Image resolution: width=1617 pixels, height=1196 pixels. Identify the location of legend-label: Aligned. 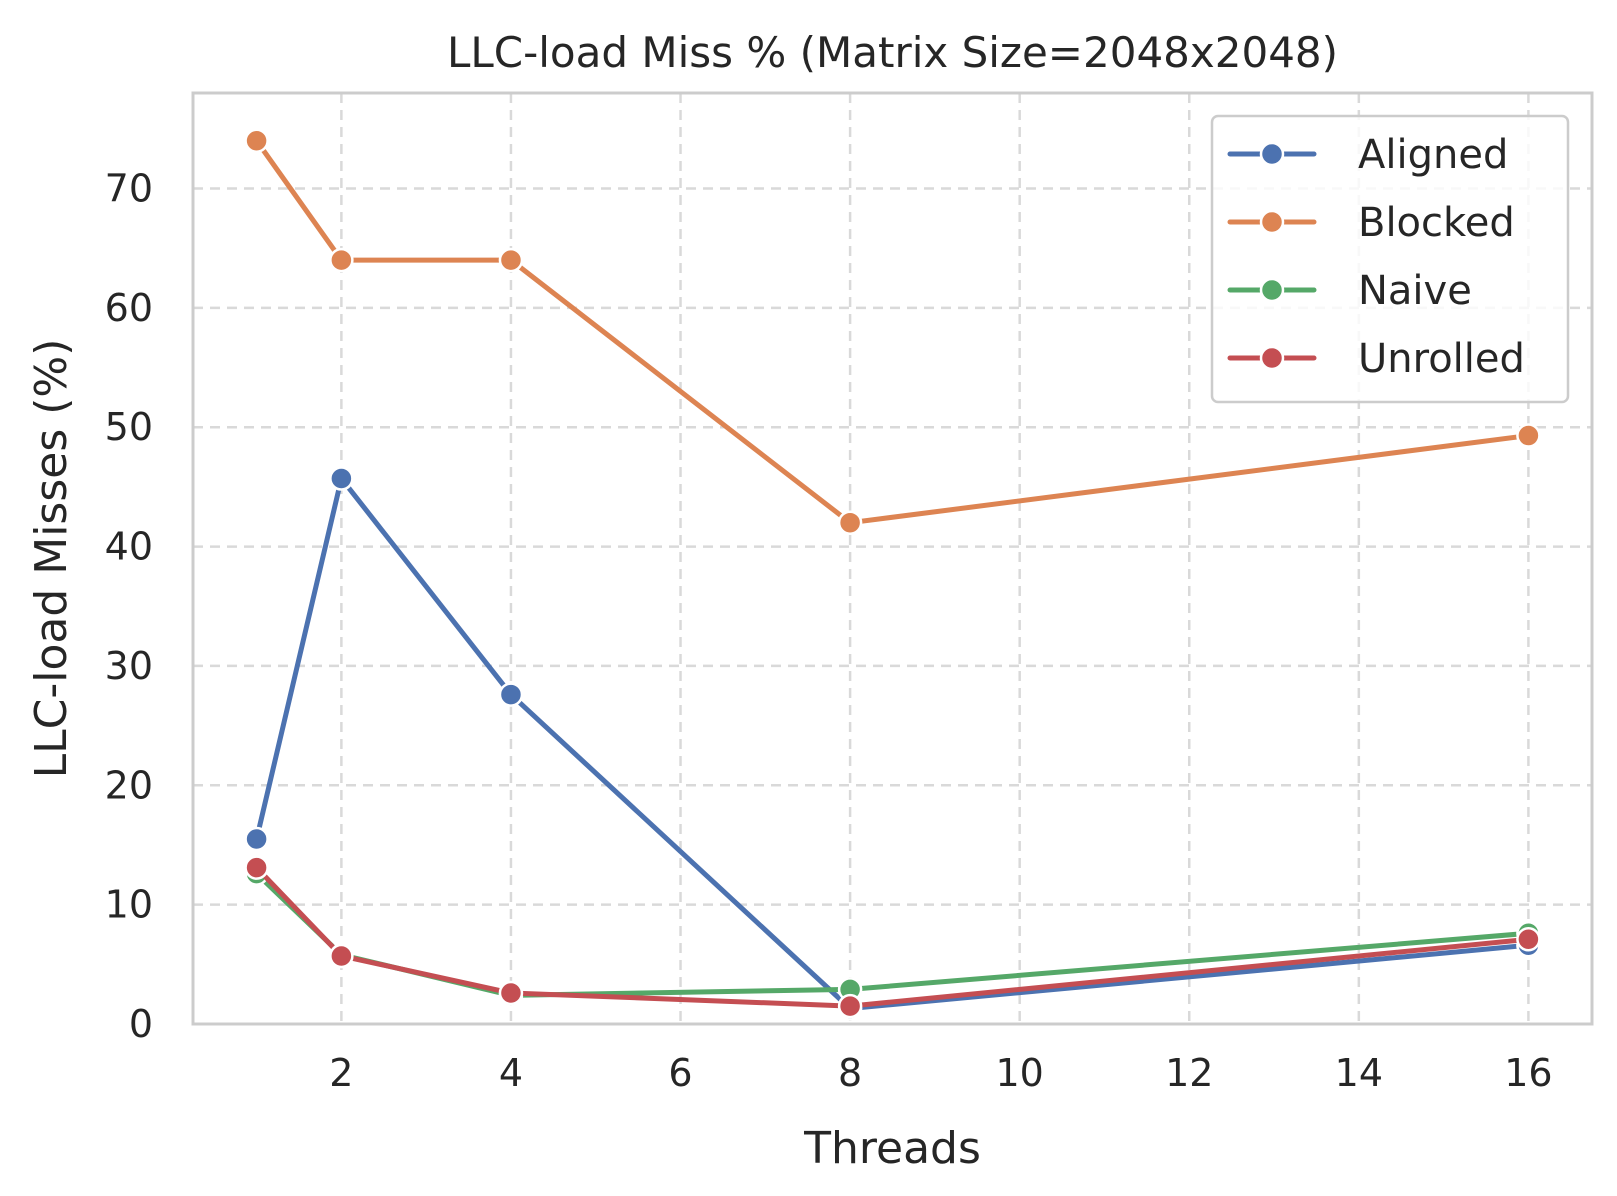
(1433, 155).